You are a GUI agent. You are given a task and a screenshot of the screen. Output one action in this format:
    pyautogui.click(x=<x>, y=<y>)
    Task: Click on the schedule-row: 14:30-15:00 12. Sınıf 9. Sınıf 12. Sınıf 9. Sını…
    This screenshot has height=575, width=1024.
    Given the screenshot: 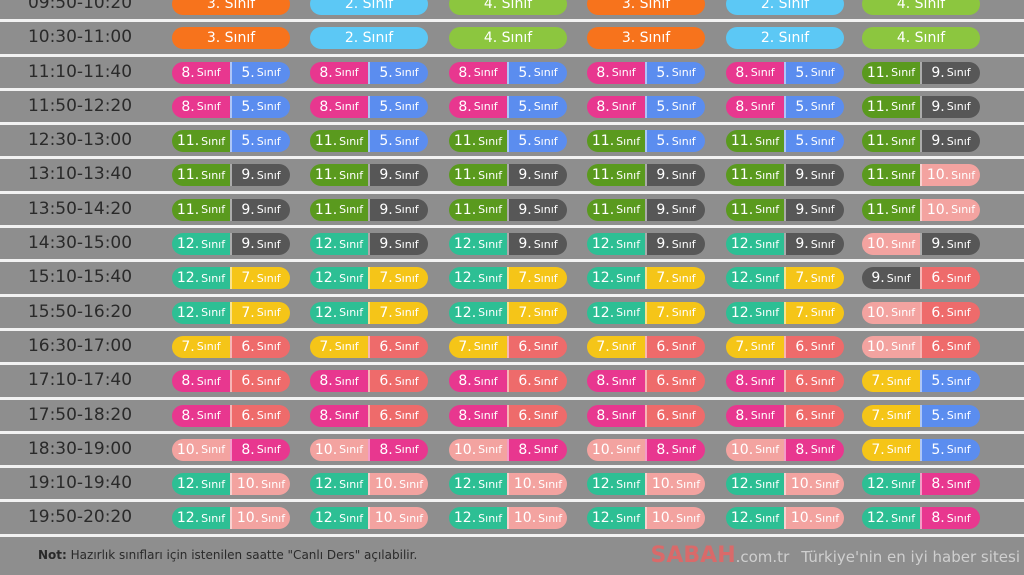 What is the action you would take?
    pyautogui.click(x=512, y=245)
    